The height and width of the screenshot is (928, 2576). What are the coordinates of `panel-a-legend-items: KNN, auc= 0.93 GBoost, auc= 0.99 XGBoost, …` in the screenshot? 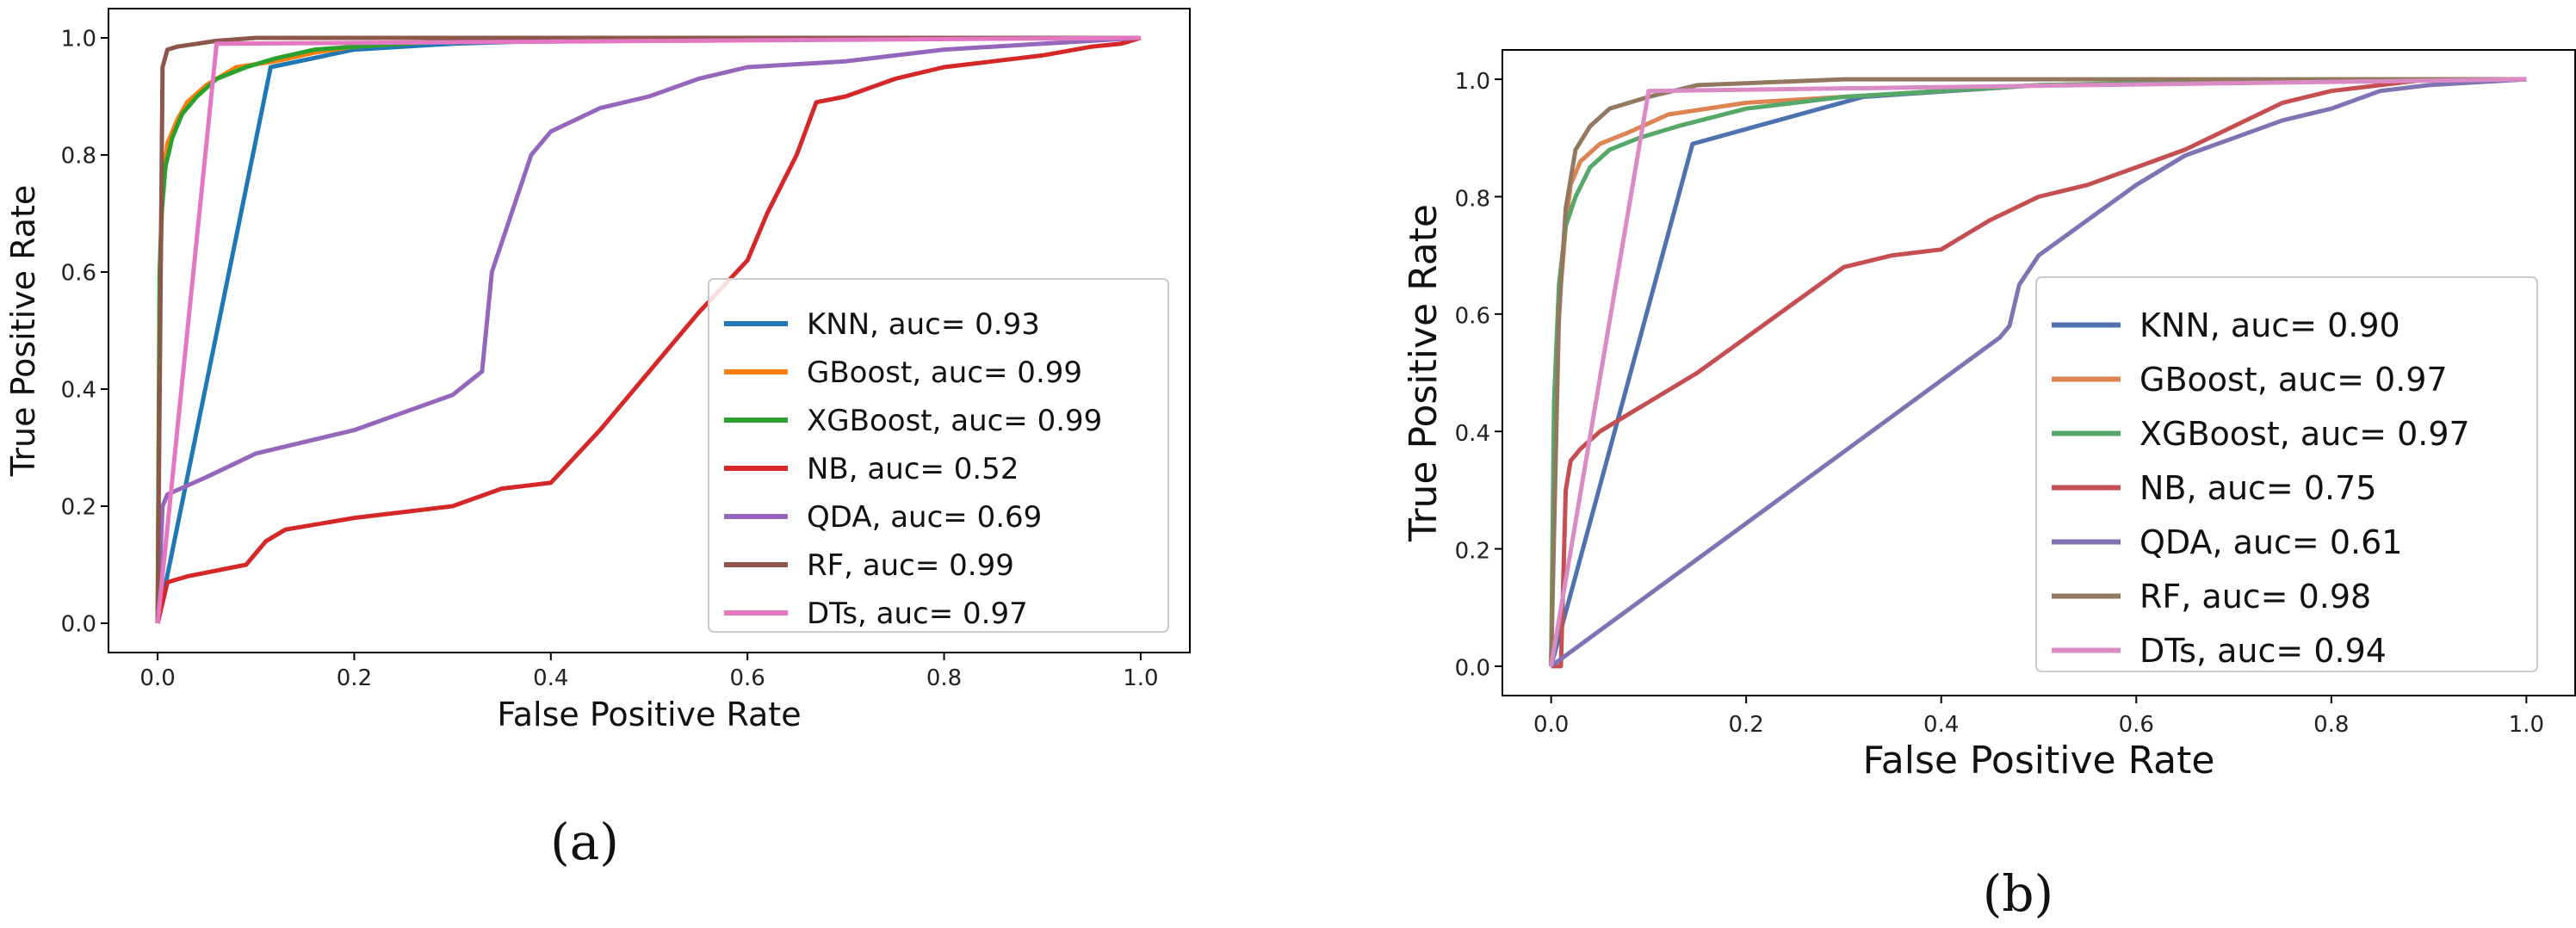 It's located at (913, 469).